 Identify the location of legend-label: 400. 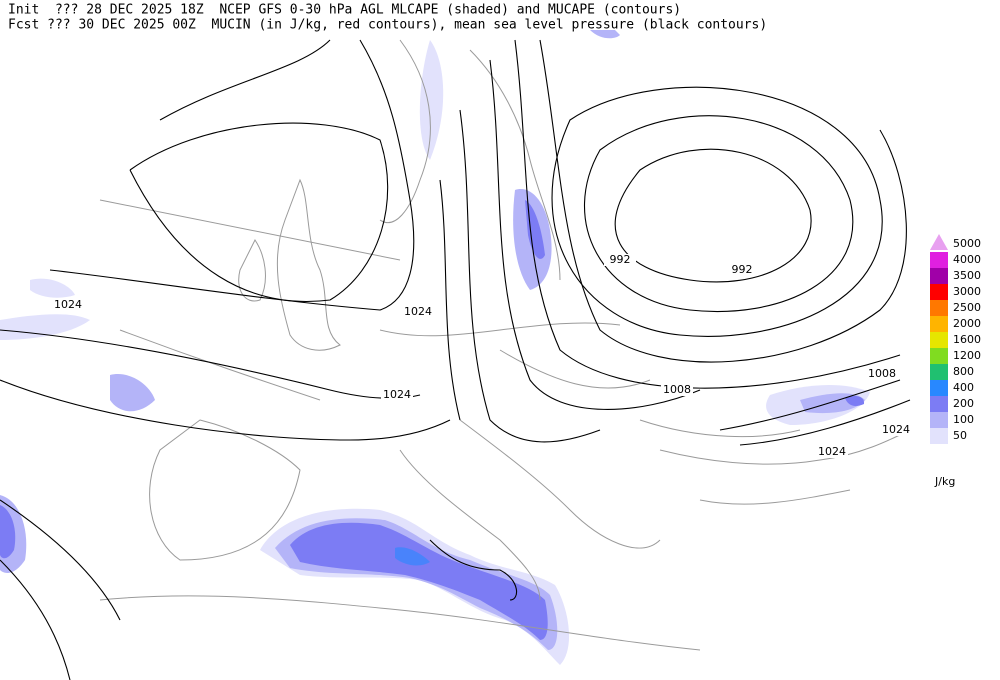
(963, 387).